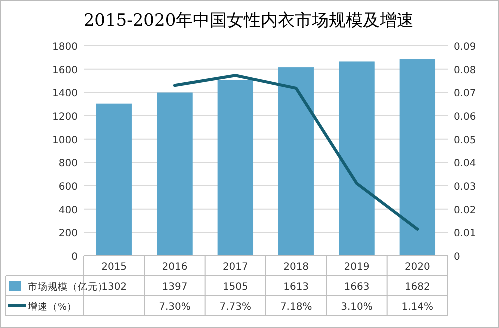  What do you see at coordinates (235, 287) in the screenshot?
I see `data-label: 1505` at bounding box center [235, 287].